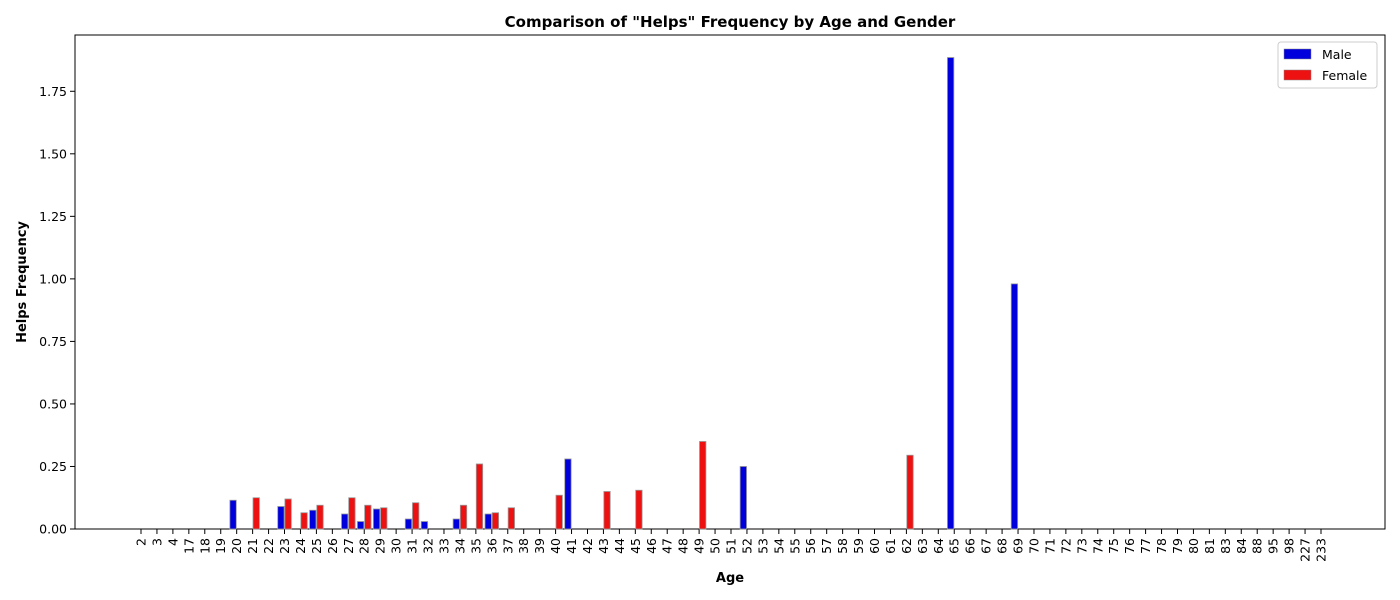 The height and width of the screenshot is (600, 1400). I want to click on y-tick-label: 0.50, so click(53, 403).